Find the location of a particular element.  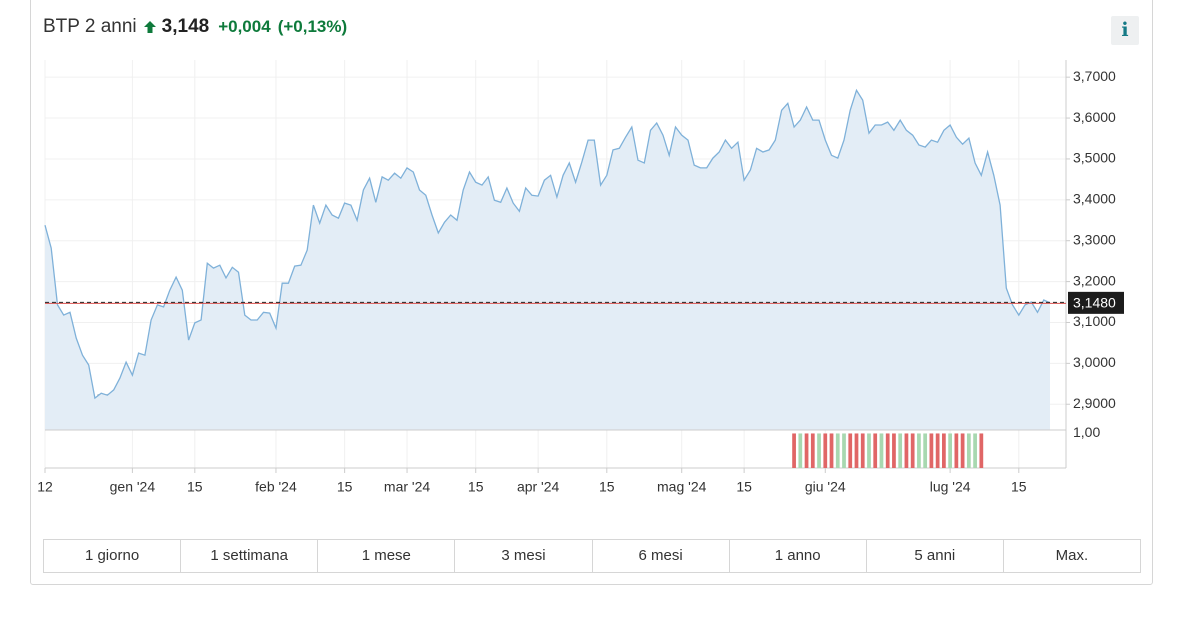

range-button: 6 mesi is located at coordinates (660, 556).